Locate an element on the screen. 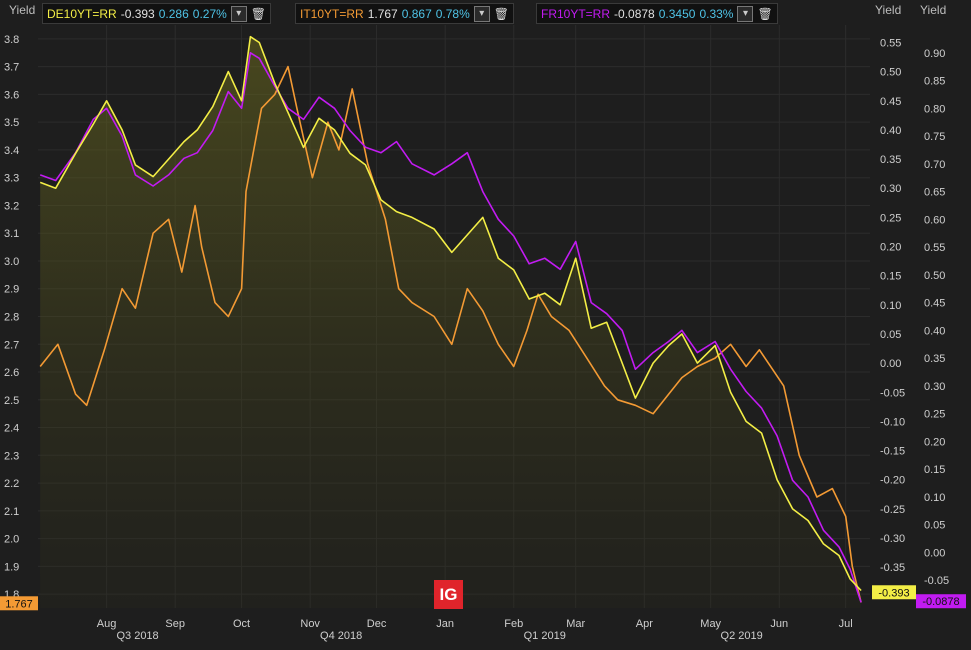 The height and width of the screenshot is (650, 971). right-axis-title: Yield is located at coordinates (933, 10).